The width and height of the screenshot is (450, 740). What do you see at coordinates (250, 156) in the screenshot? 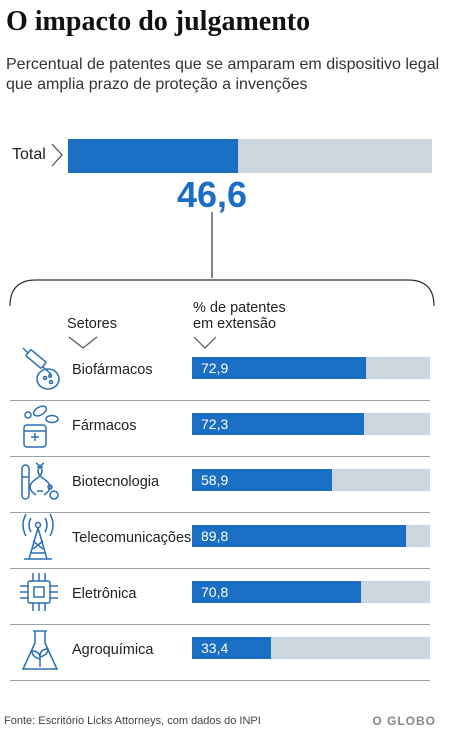
I see `total-bar-track` at bounding box center [250, 156].